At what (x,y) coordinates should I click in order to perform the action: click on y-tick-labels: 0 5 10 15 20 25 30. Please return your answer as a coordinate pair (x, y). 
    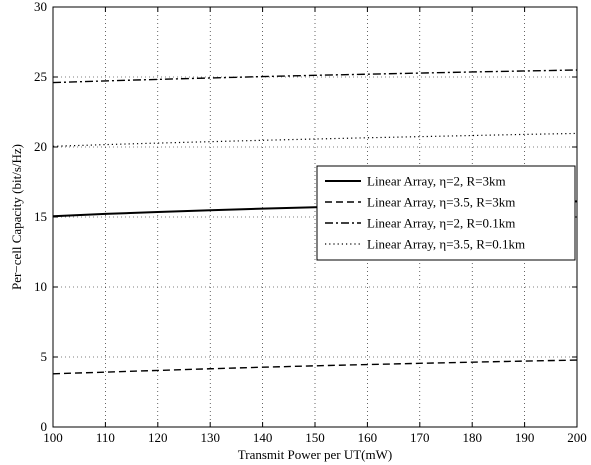
    Looking at the image, I should click on (40, 217).